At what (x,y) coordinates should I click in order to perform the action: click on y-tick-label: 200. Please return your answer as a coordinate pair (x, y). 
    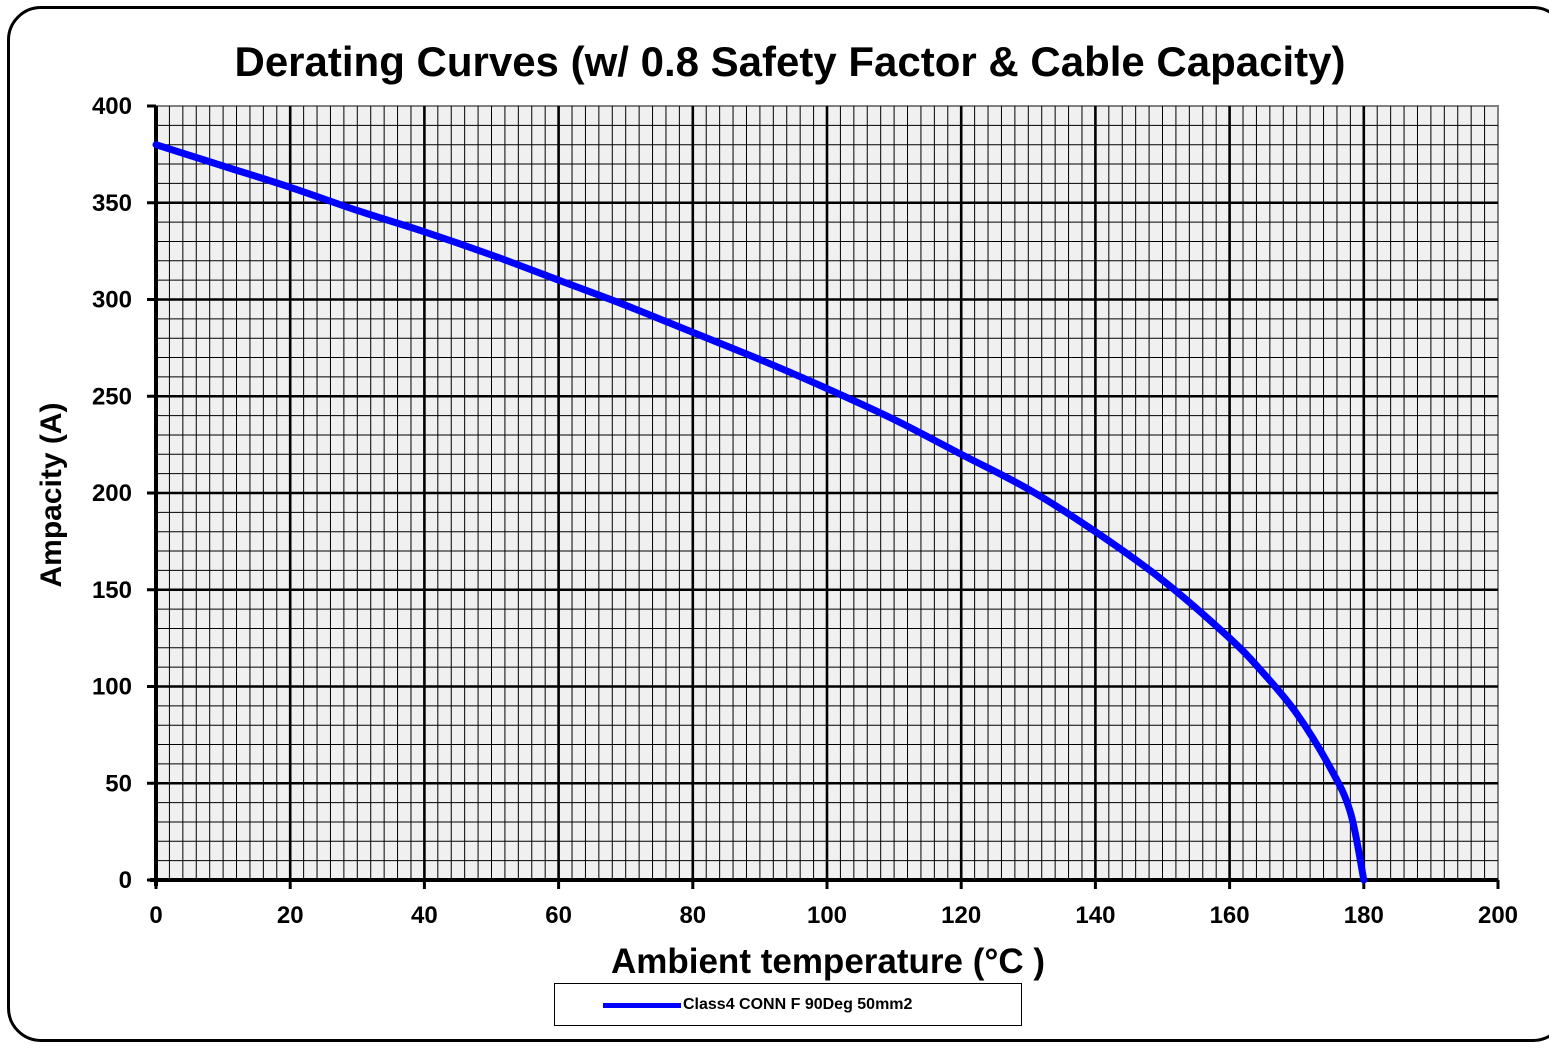
    Looking at the image, I should click on (112, 493).